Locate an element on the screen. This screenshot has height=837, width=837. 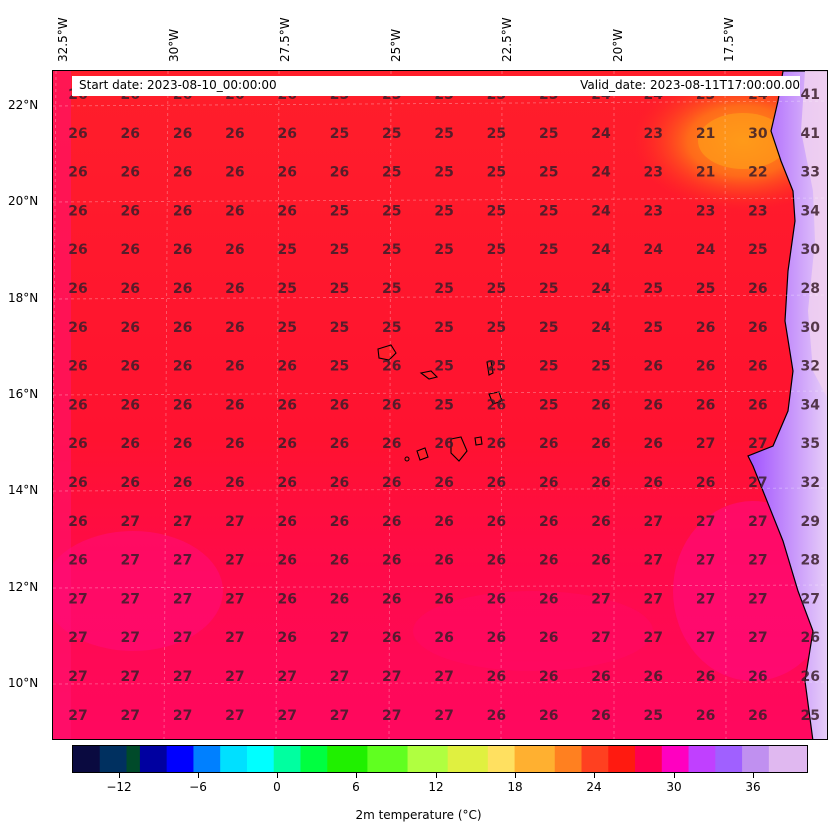
island-santiago is located at coordinates (459, 449).